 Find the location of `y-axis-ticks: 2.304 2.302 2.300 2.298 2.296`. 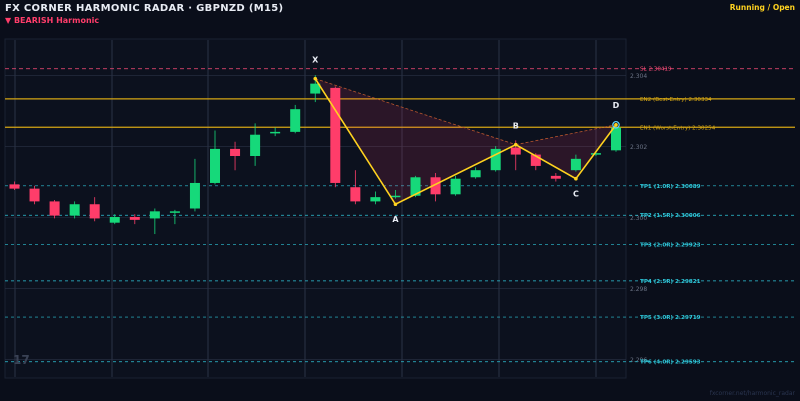

y-axis-ticks: 2.304 2.302 2.300 2.298 2.296 is located at coordinates (638, 218).